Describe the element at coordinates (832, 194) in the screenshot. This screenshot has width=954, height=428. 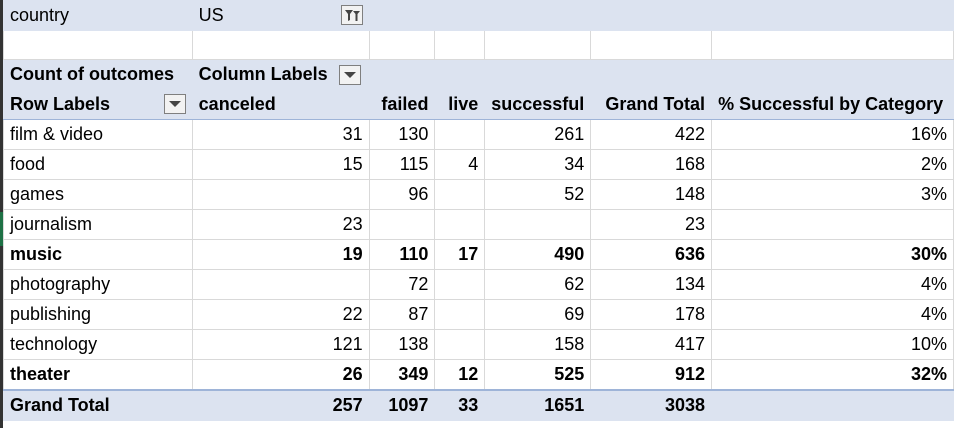
I see `cell-pct-successful: 3%` at that location.